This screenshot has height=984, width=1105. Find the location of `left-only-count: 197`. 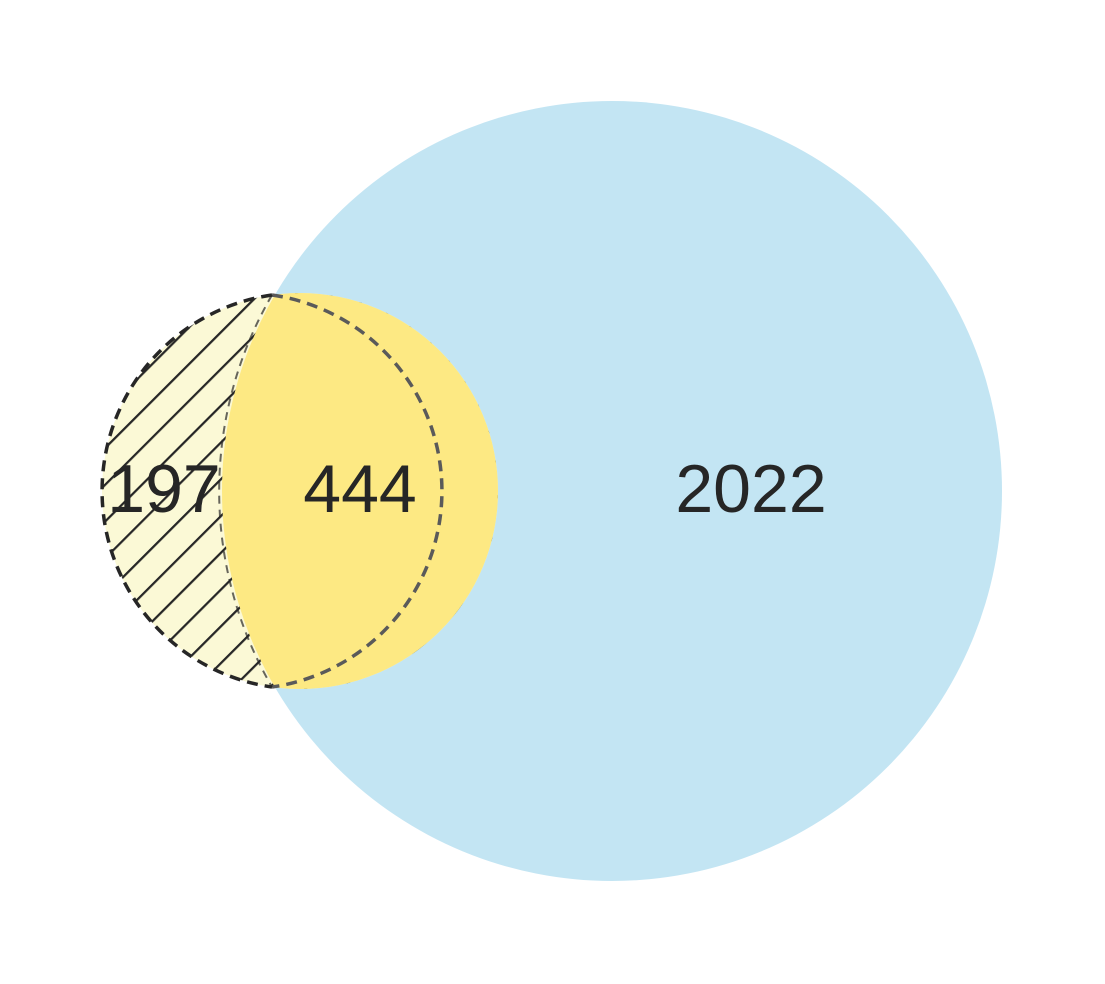

left-only-count: 197 is located at coordinates (163, 489).